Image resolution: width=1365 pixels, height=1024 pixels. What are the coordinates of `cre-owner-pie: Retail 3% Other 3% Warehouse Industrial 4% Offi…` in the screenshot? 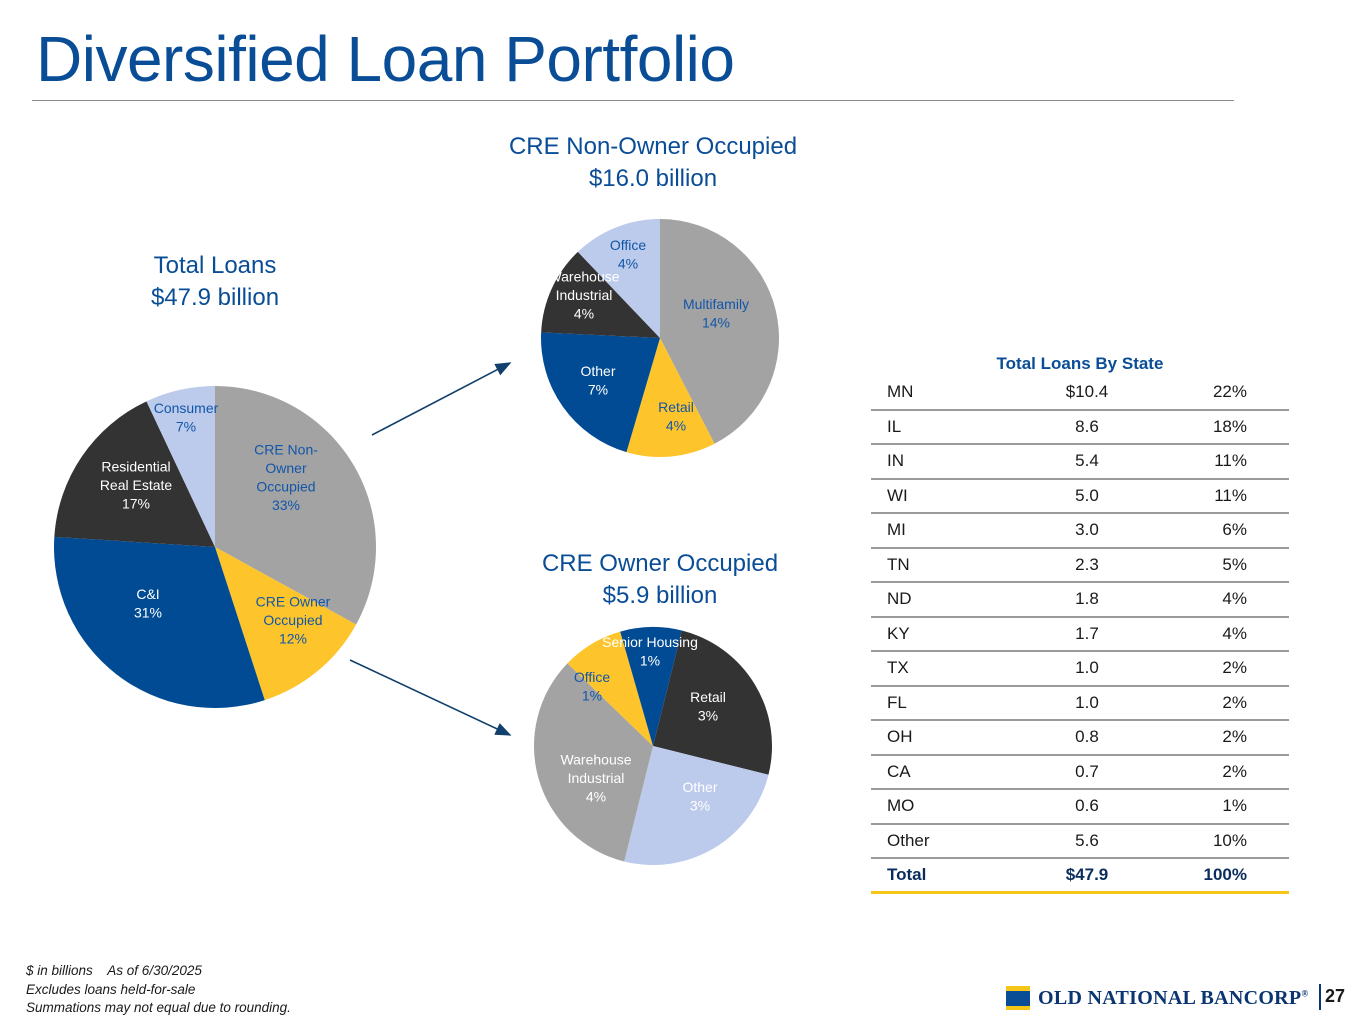 It's located at (653, 746).